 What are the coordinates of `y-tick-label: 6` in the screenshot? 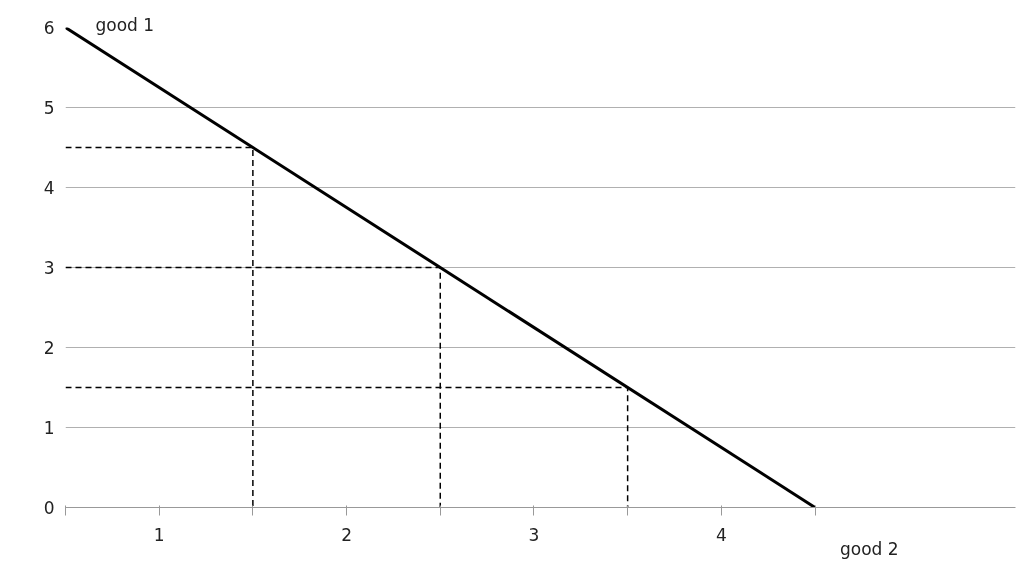 It's located at (49, 28).